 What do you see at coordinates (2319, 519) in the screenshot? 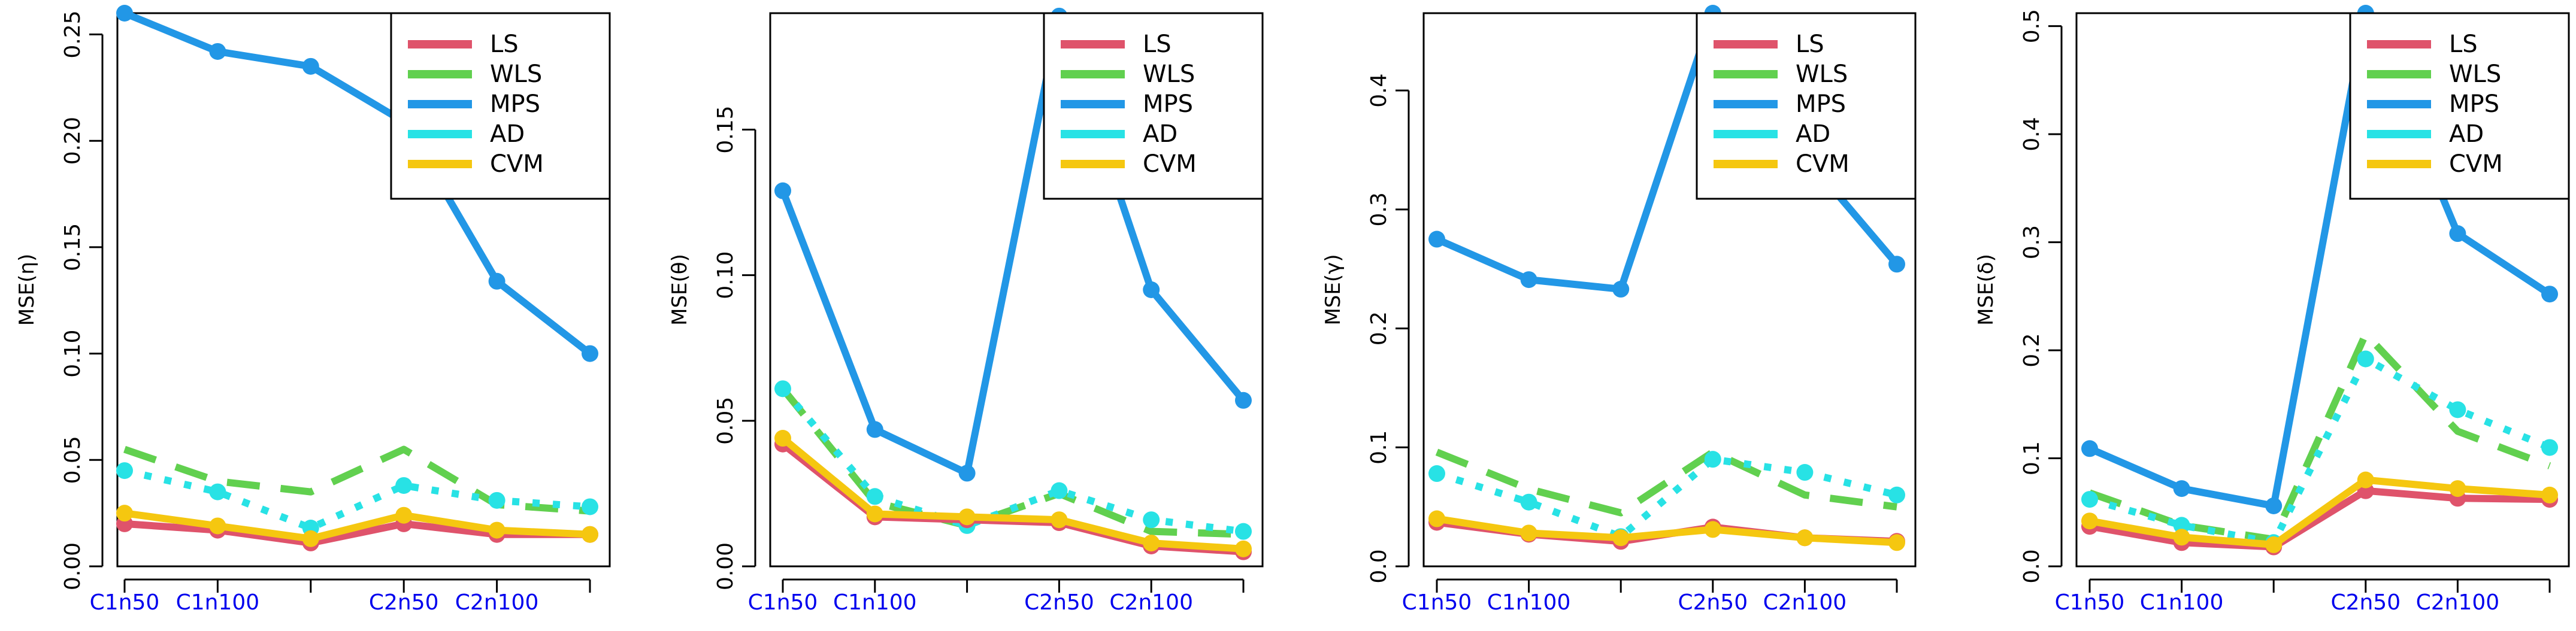
I see `series-line-ls` at bounding box center [2319, 519].